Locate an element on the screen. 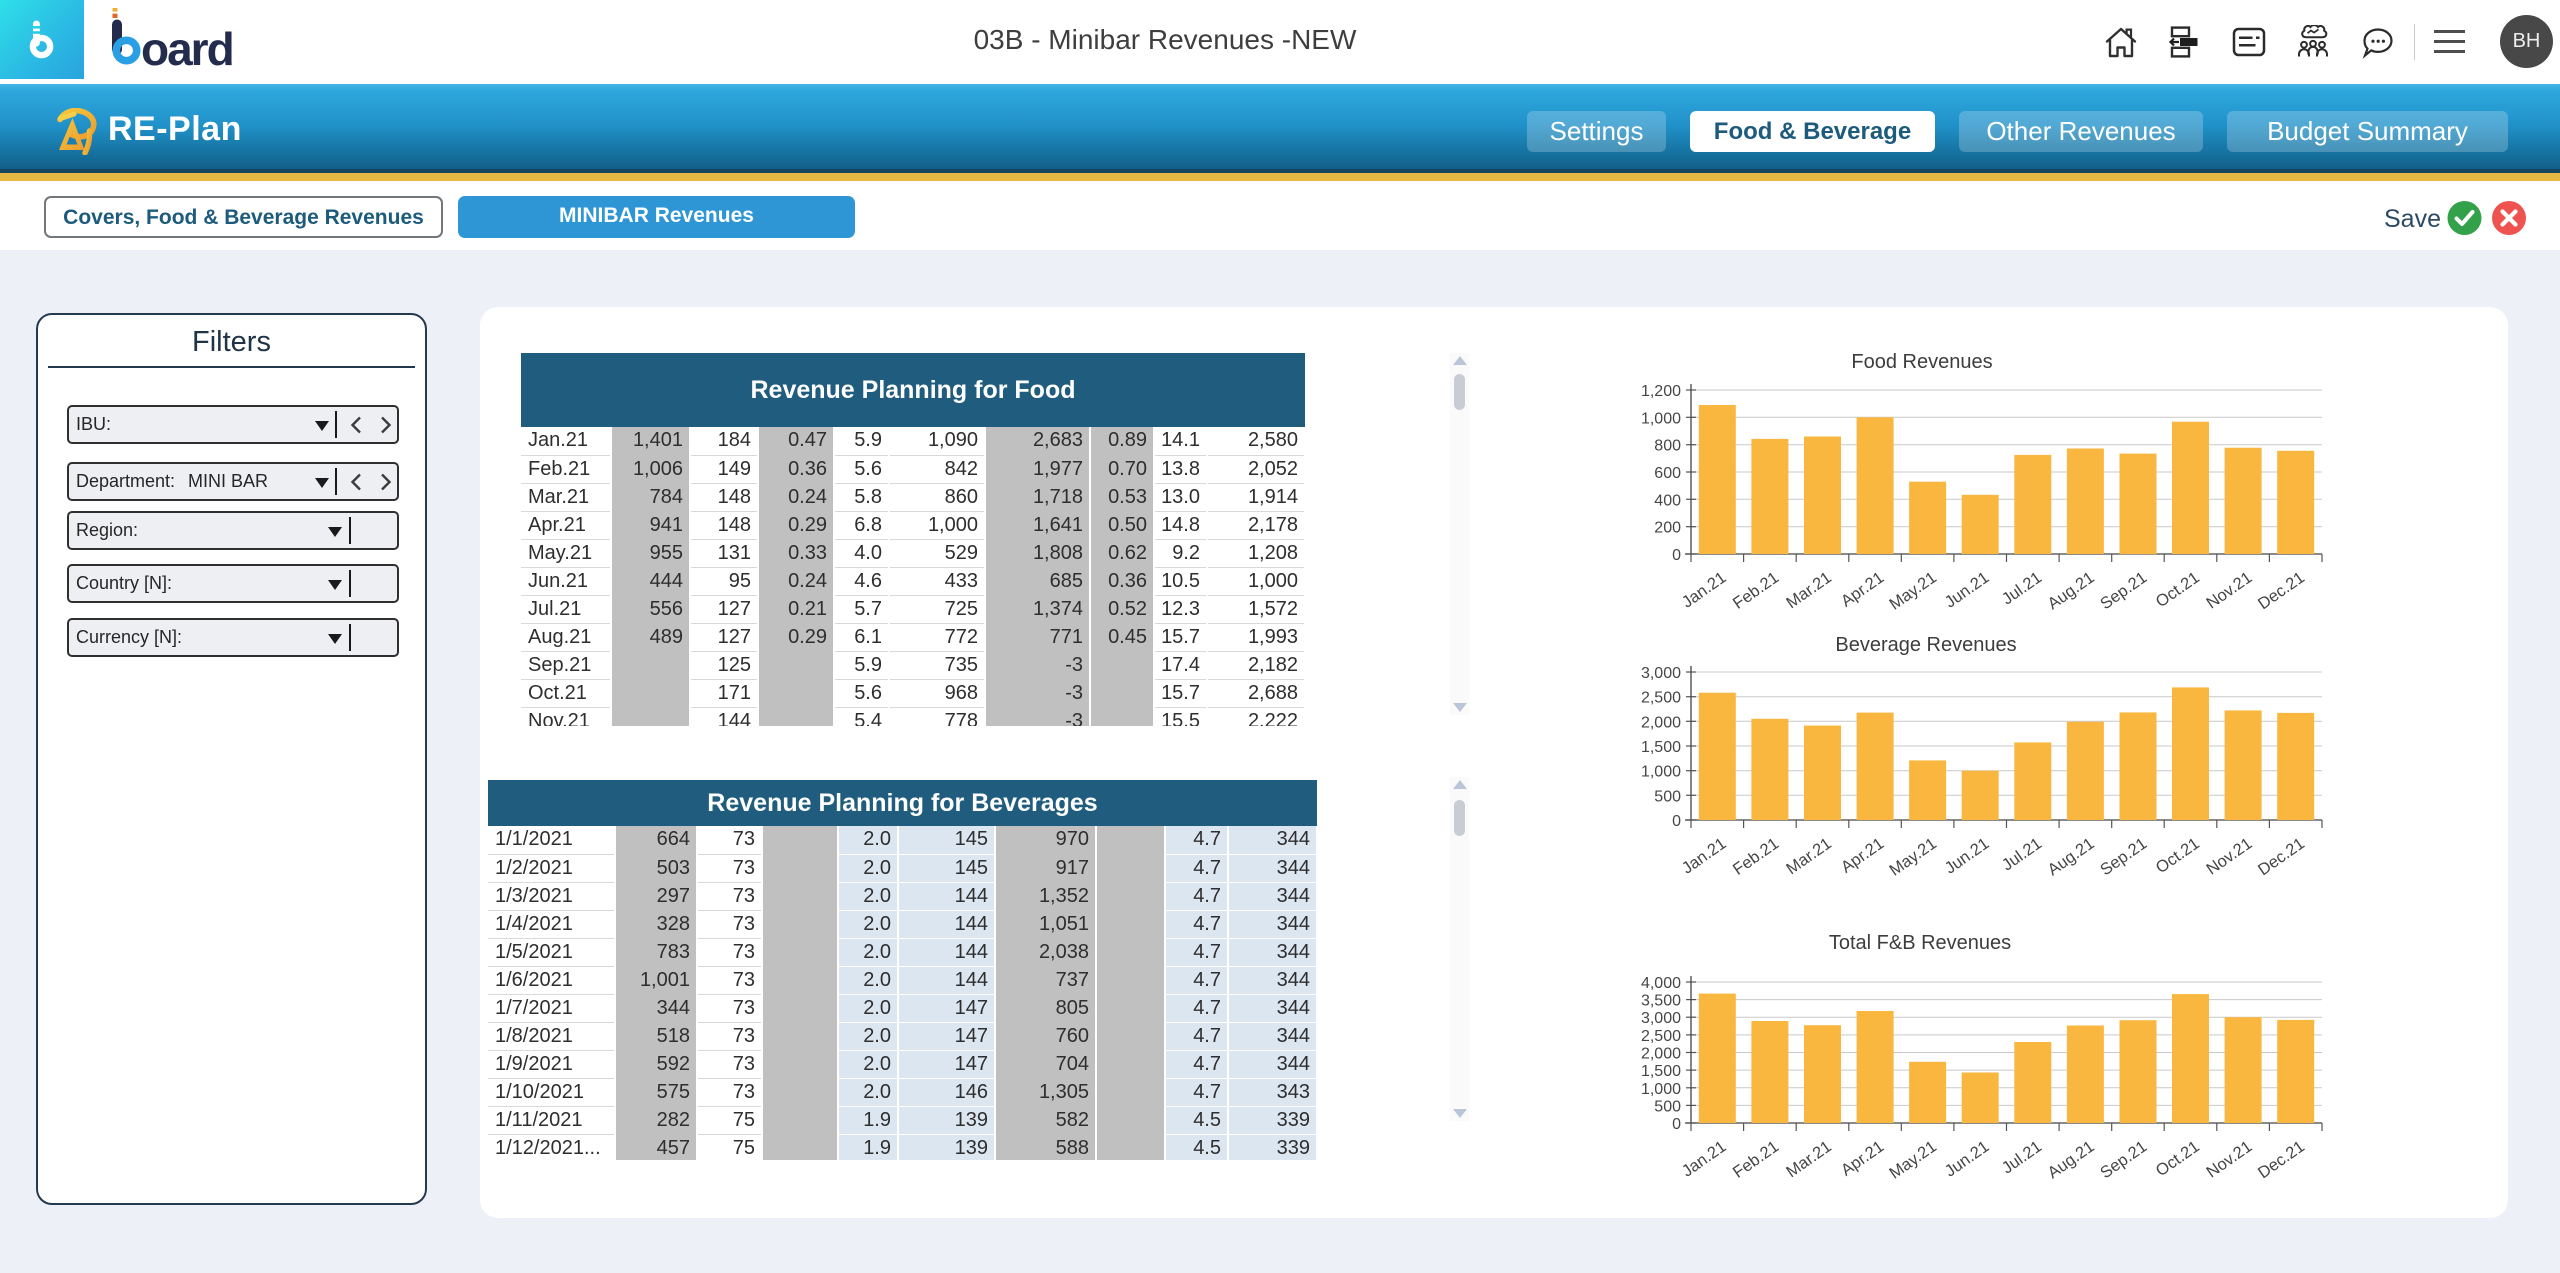 Image resolution: width=2560 pixels, height=1273 pixels. svg-text: Food Revenues is located at coordinates (1921, 362).